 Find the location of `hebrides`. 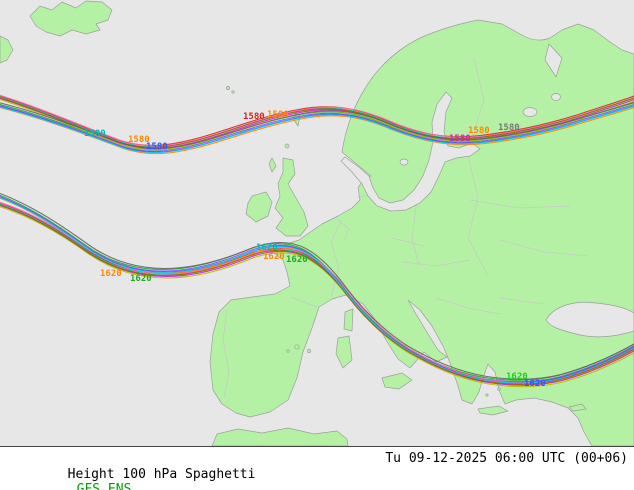

hebrides is located at coordinates (272, 165).